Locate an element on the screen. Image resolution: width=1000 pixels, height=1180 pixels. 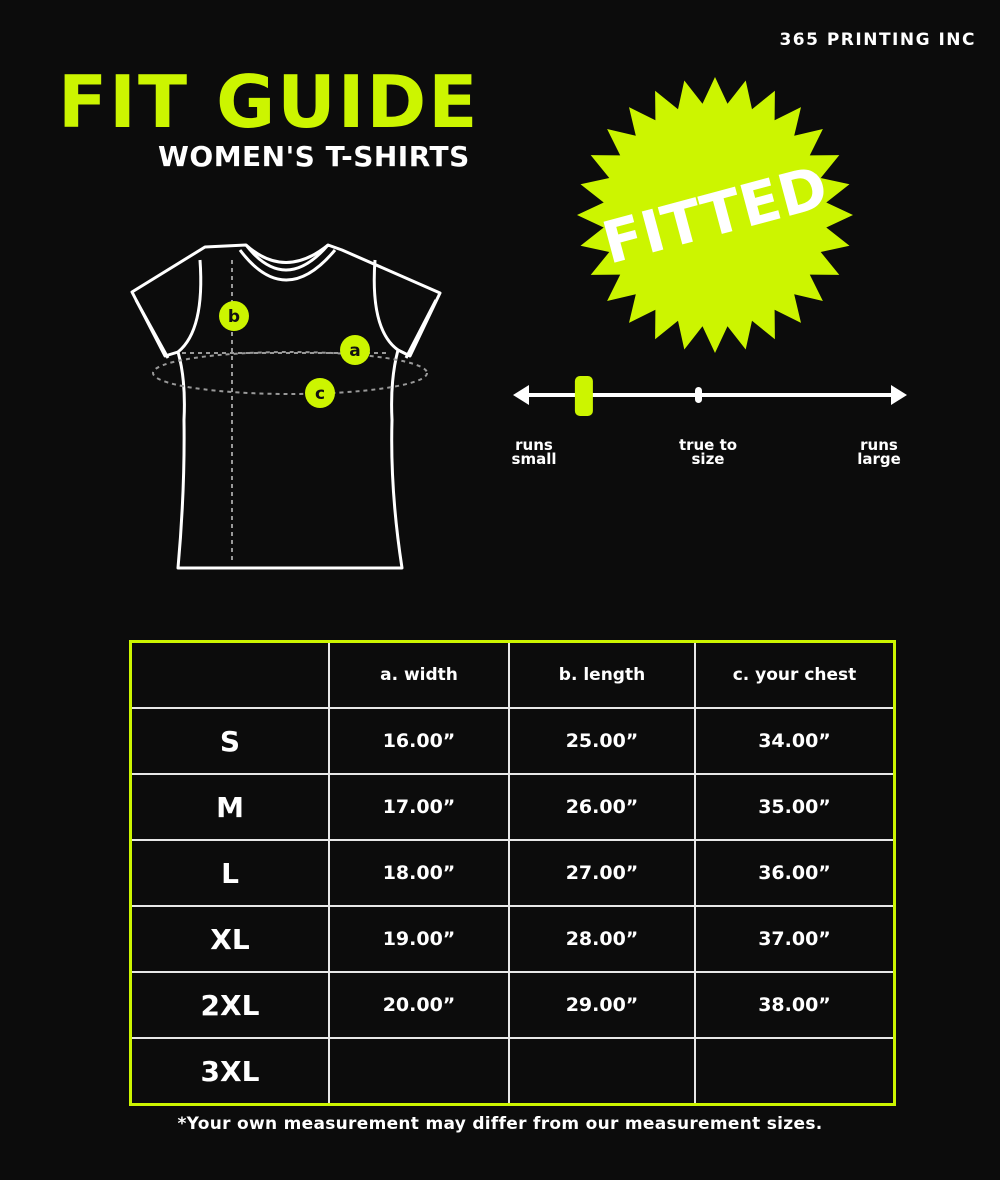
table-row: S 16.00” 25.00” 34.00” is located at coordinates (512, 741).